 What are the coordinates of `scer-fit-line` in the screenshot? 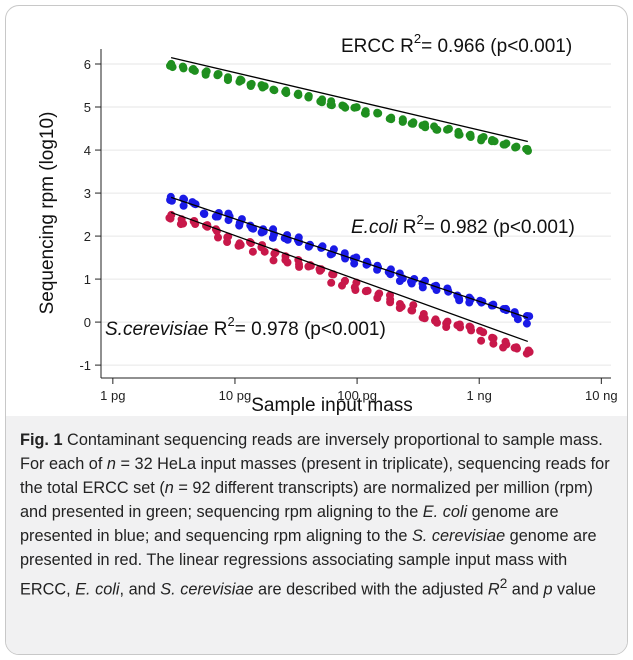 It's located at (349, 277).